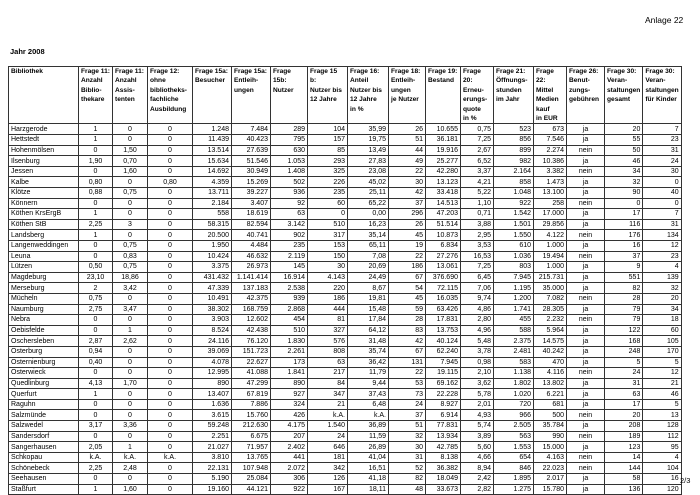  What do you see at coordinates (662, 426) in the screenshot?
I see `table-cell: 128` at bounding box center [662, 426].